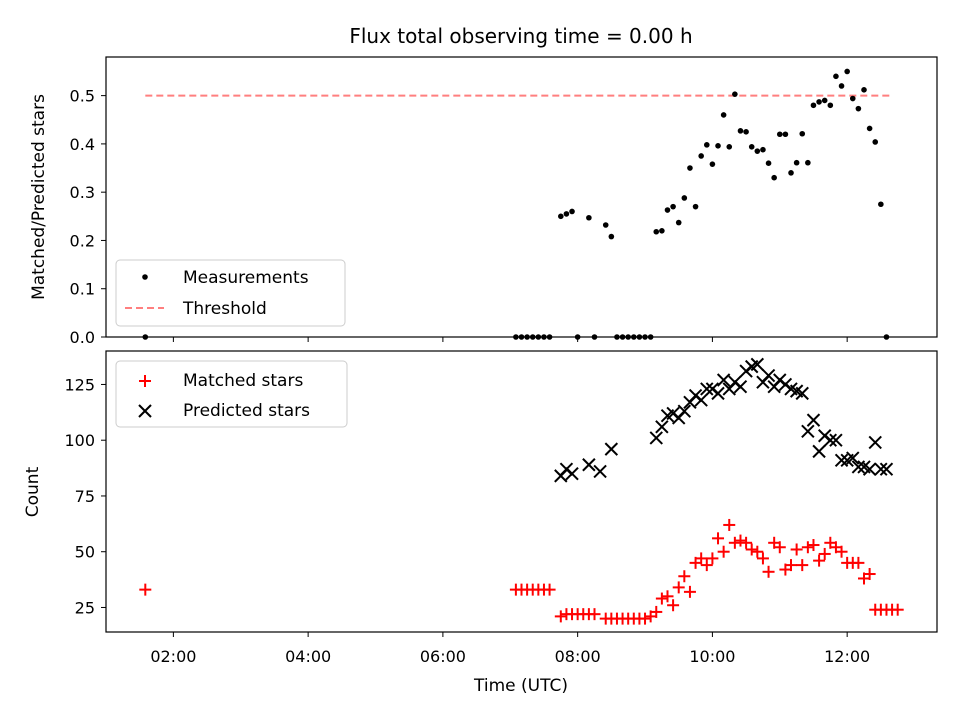  Describe the element at coordinates (85, 552) in the screenshot. I see `bottom-y-tick-label: 50` at that location.